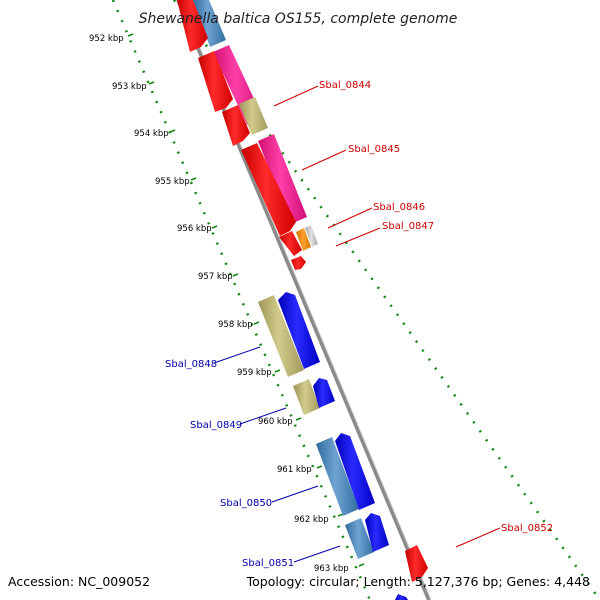 Image resolution: width=600 pixels, height=600 pixels. I want to click on kbp-label: 956 kbp, so click(194, 229).